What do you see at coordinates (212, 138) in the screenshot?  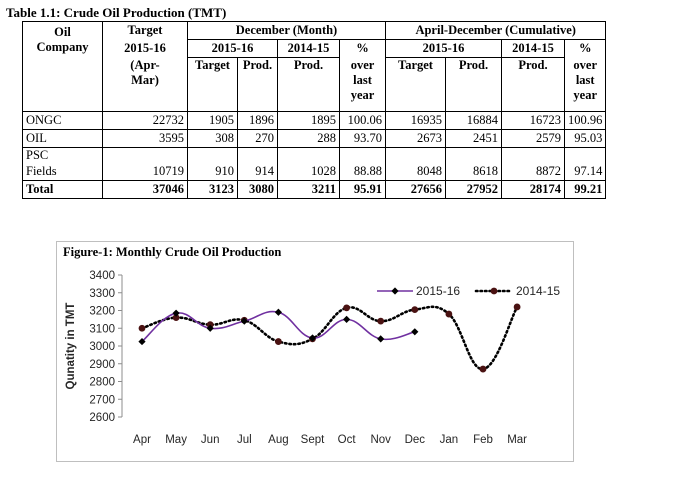 I see `cell-dec-target: 308` at bounding box center [212, 138].